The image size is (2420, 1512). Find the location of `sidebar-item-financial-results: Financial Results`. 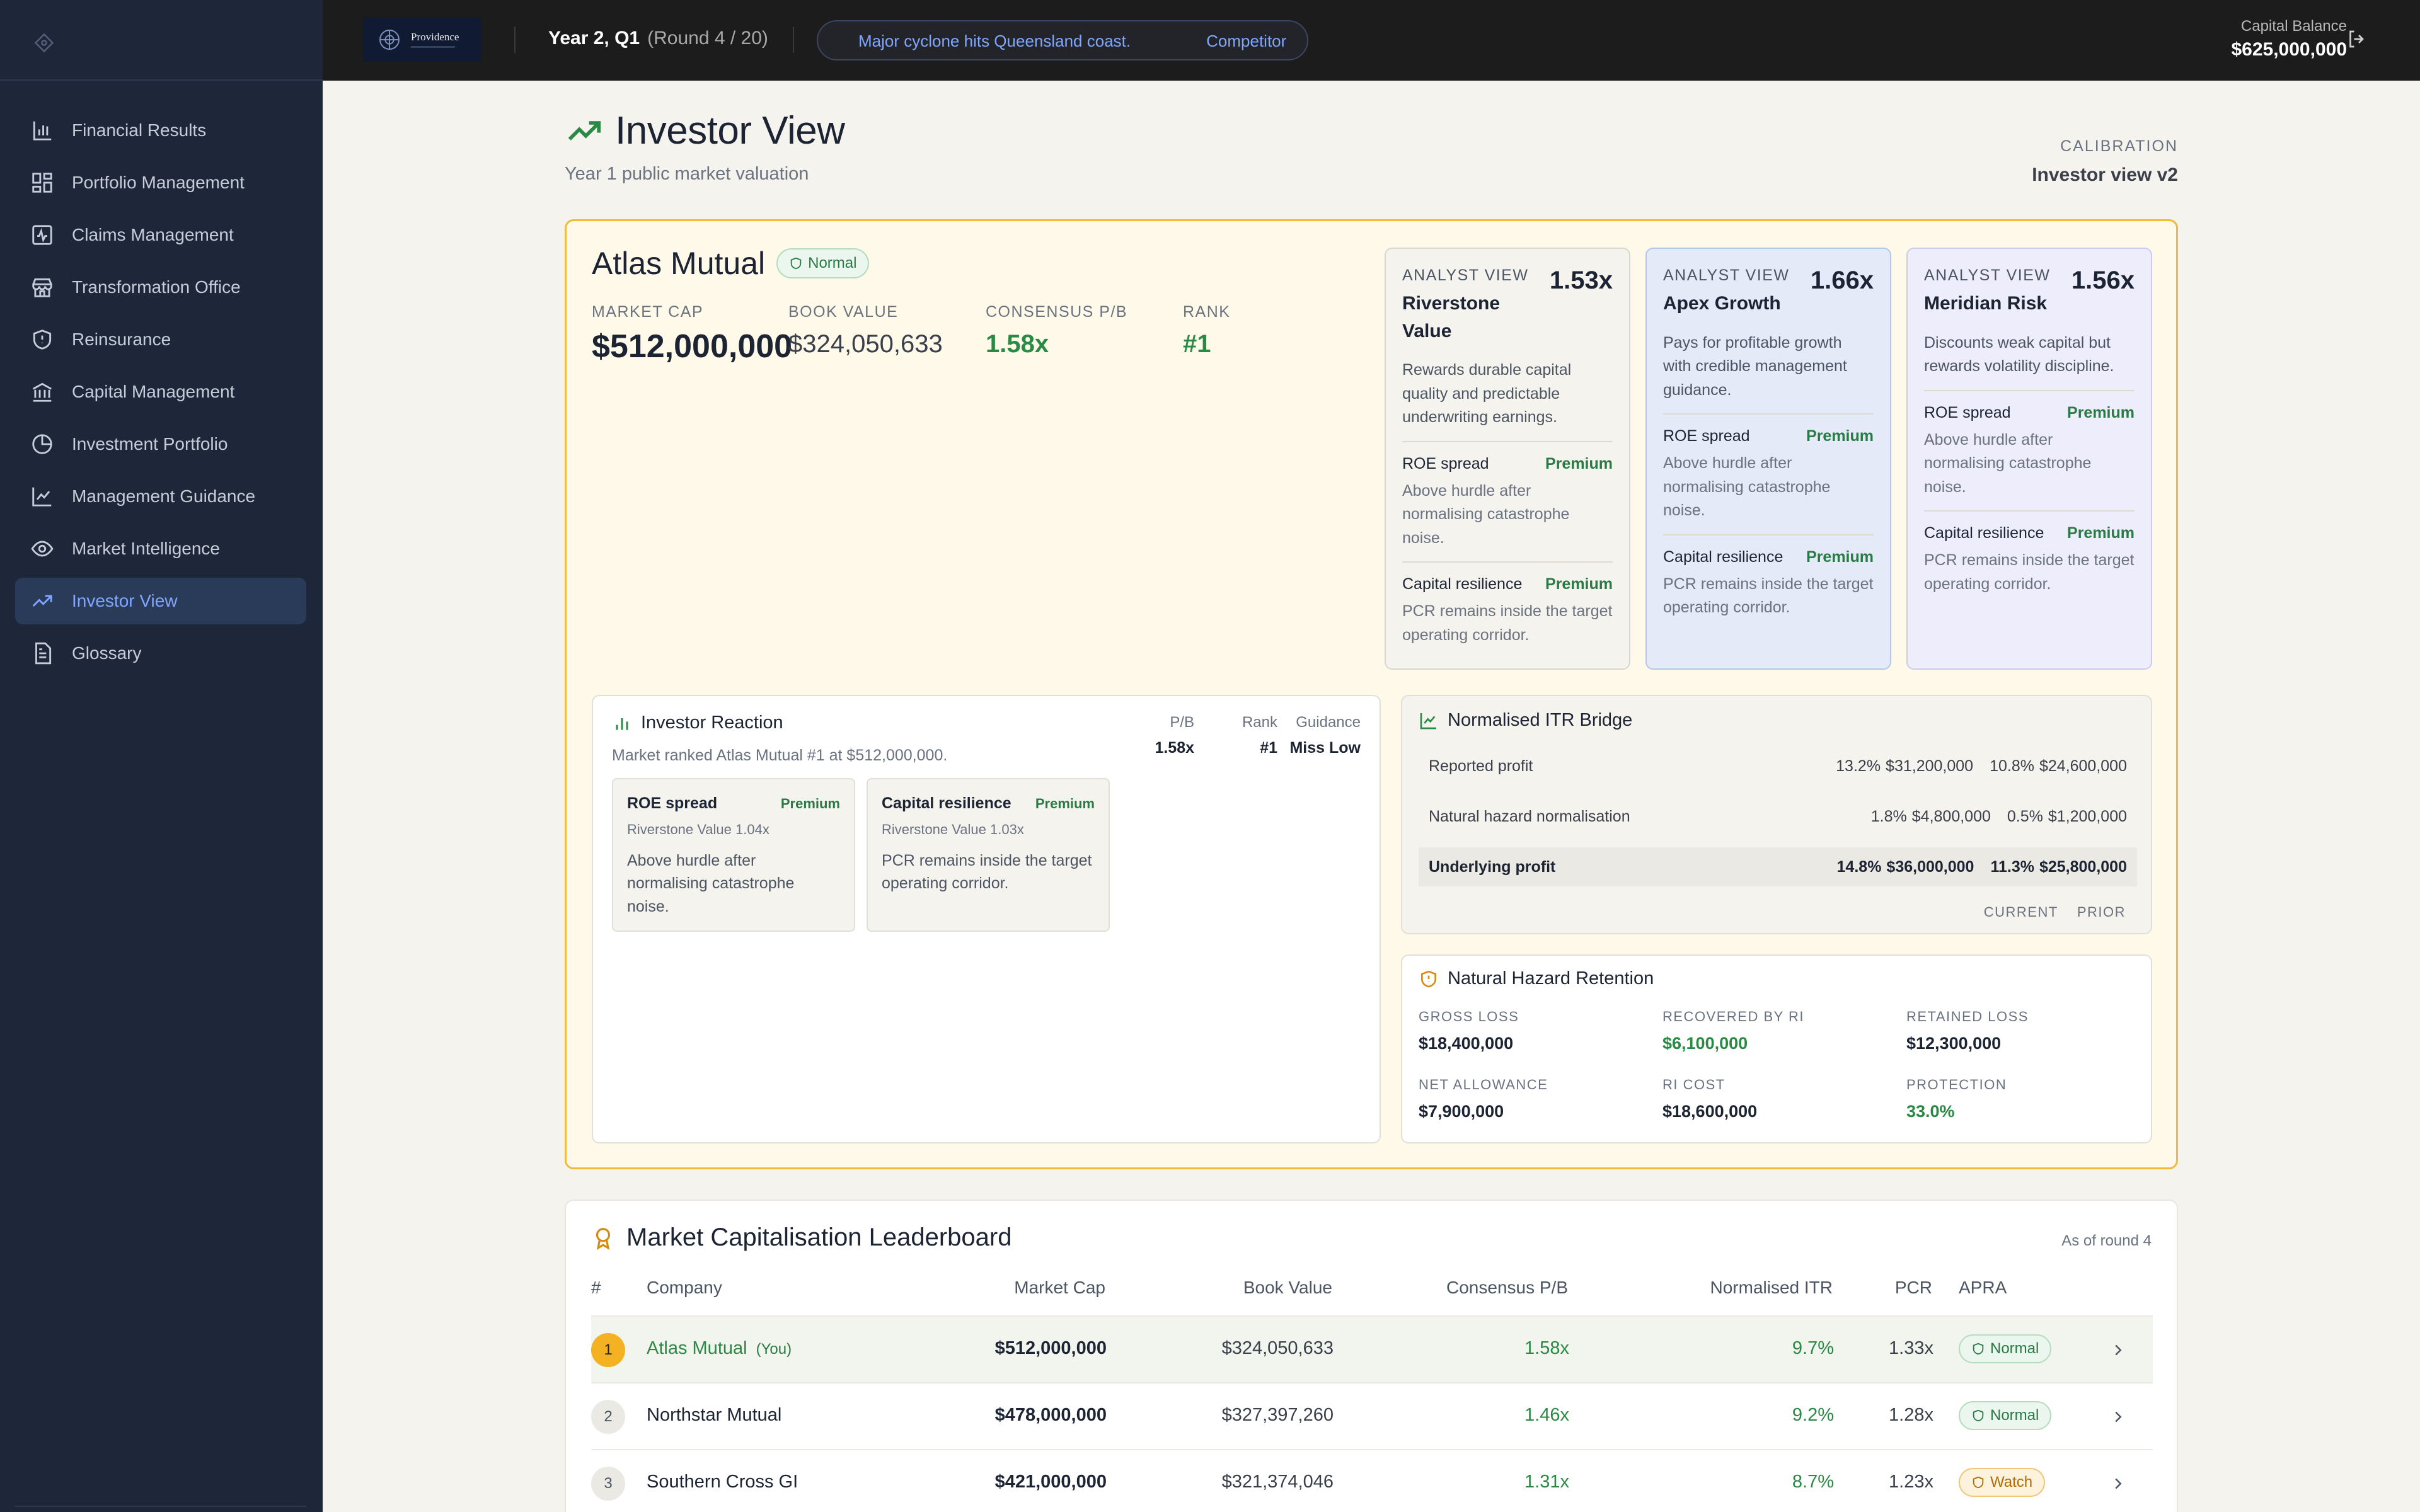

sidebar-item-financial-results: Financial Results is located at coordinates (161, 130).